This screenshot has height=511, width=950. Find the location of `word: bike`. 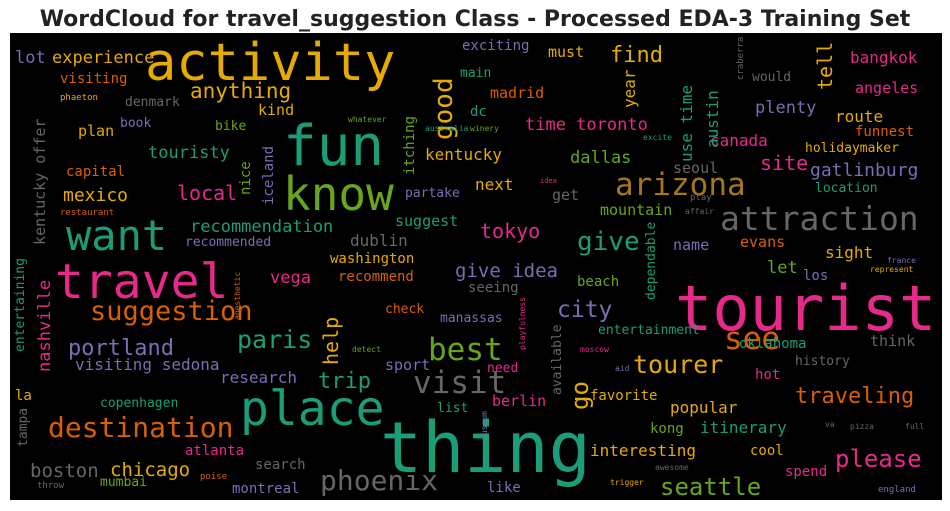

word: bike is located at coordinates (230, 126).